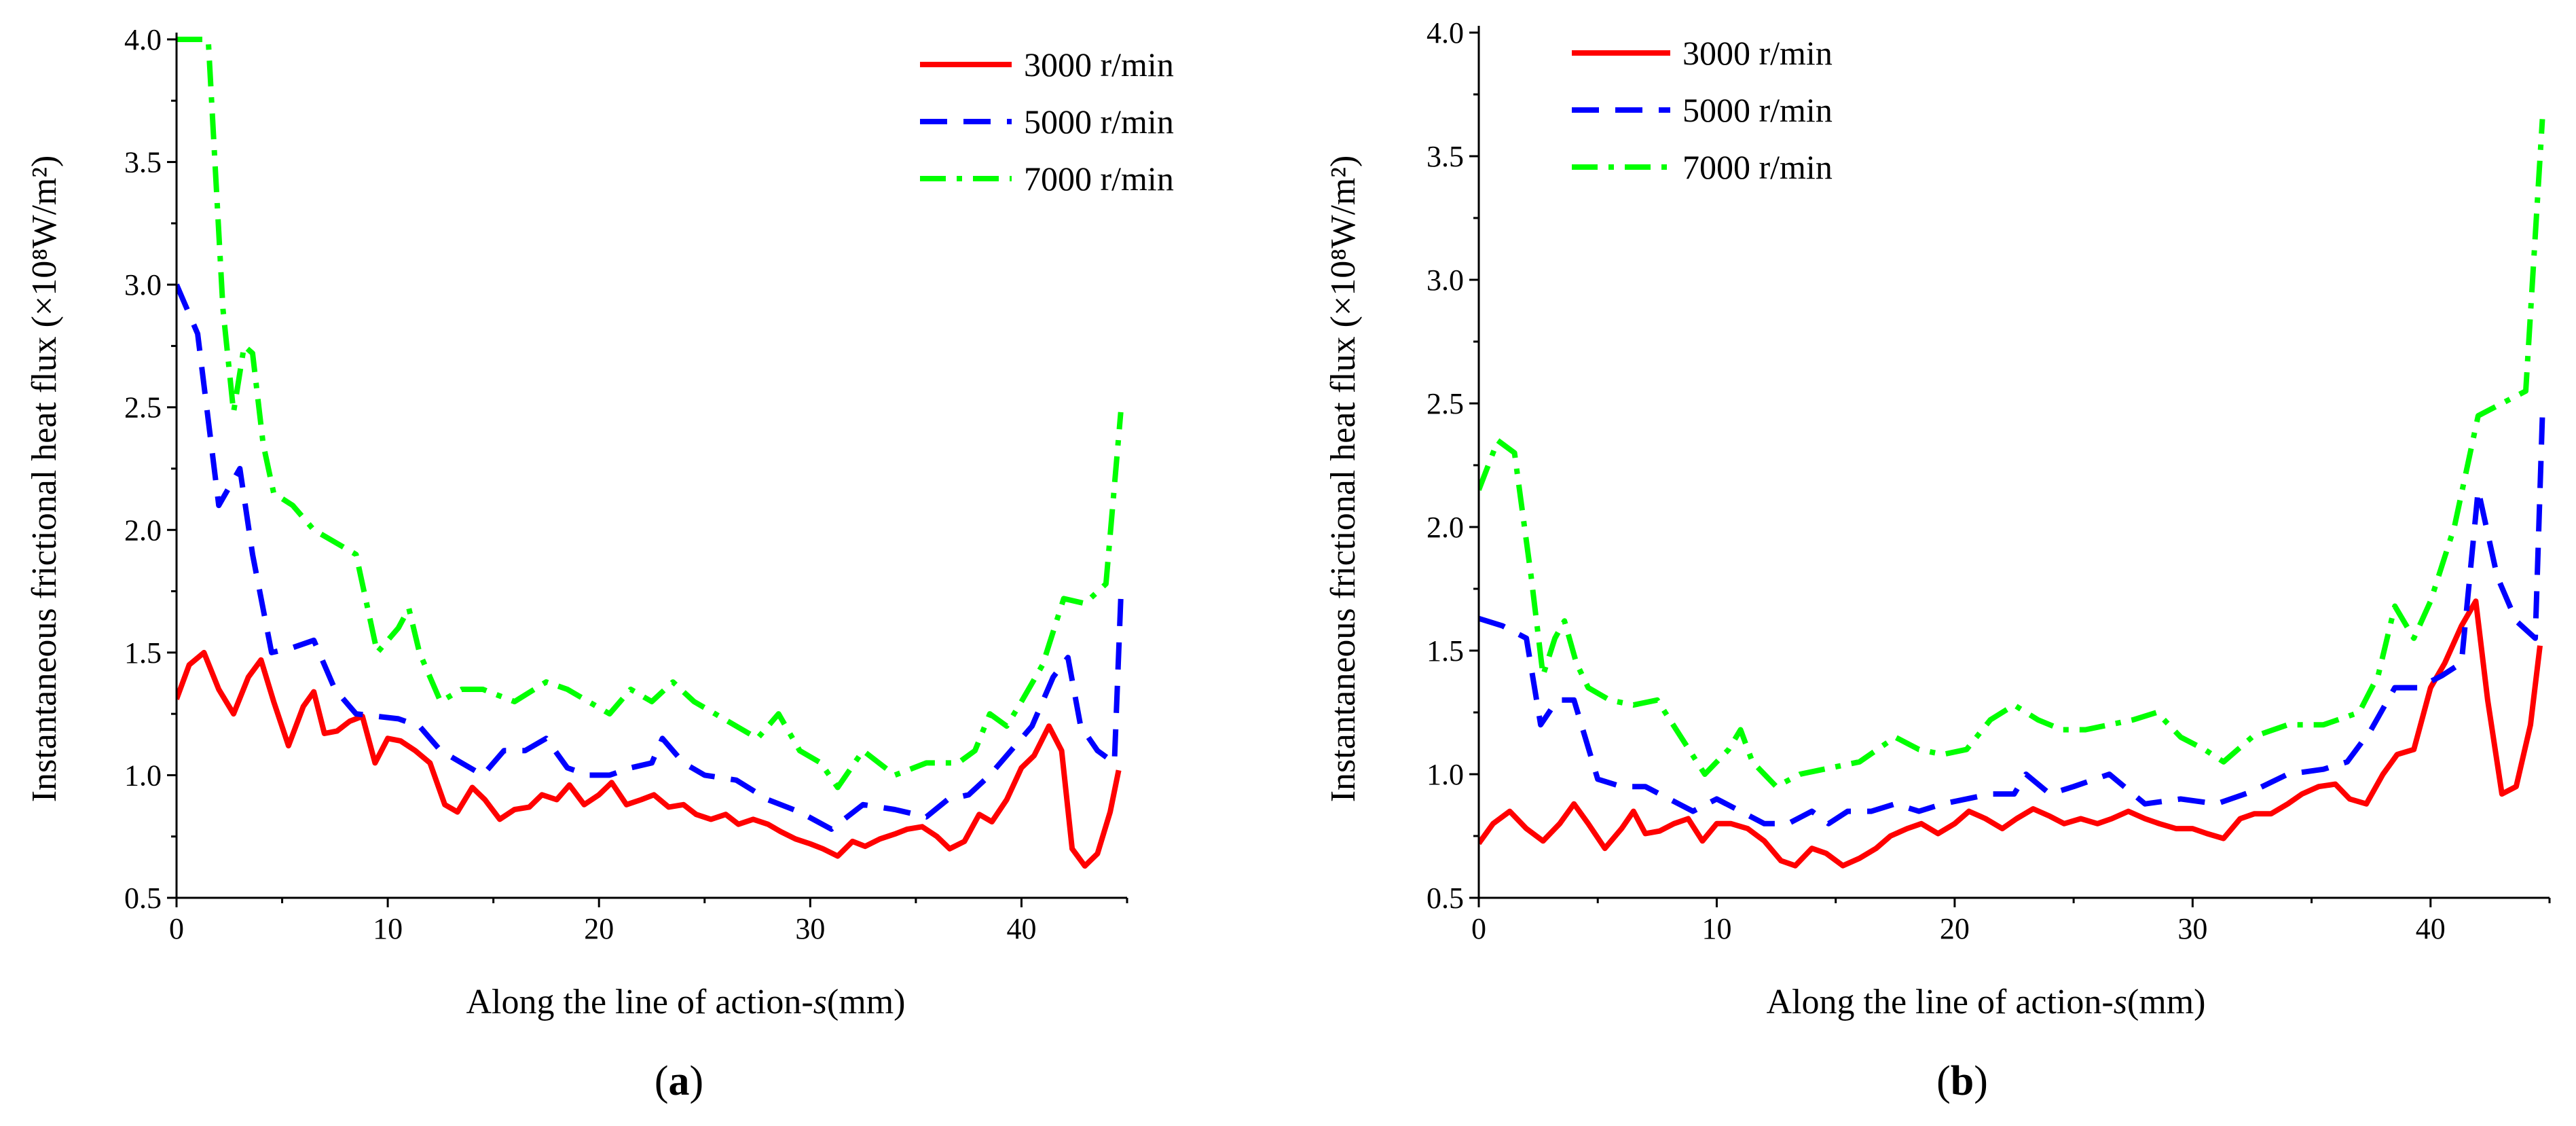 This screenshot has width=2576, height=1126. Describe the element at coordinates (143, 898) in the screenshot. I see `y-tick-label-a-0: 0.5` at that location.